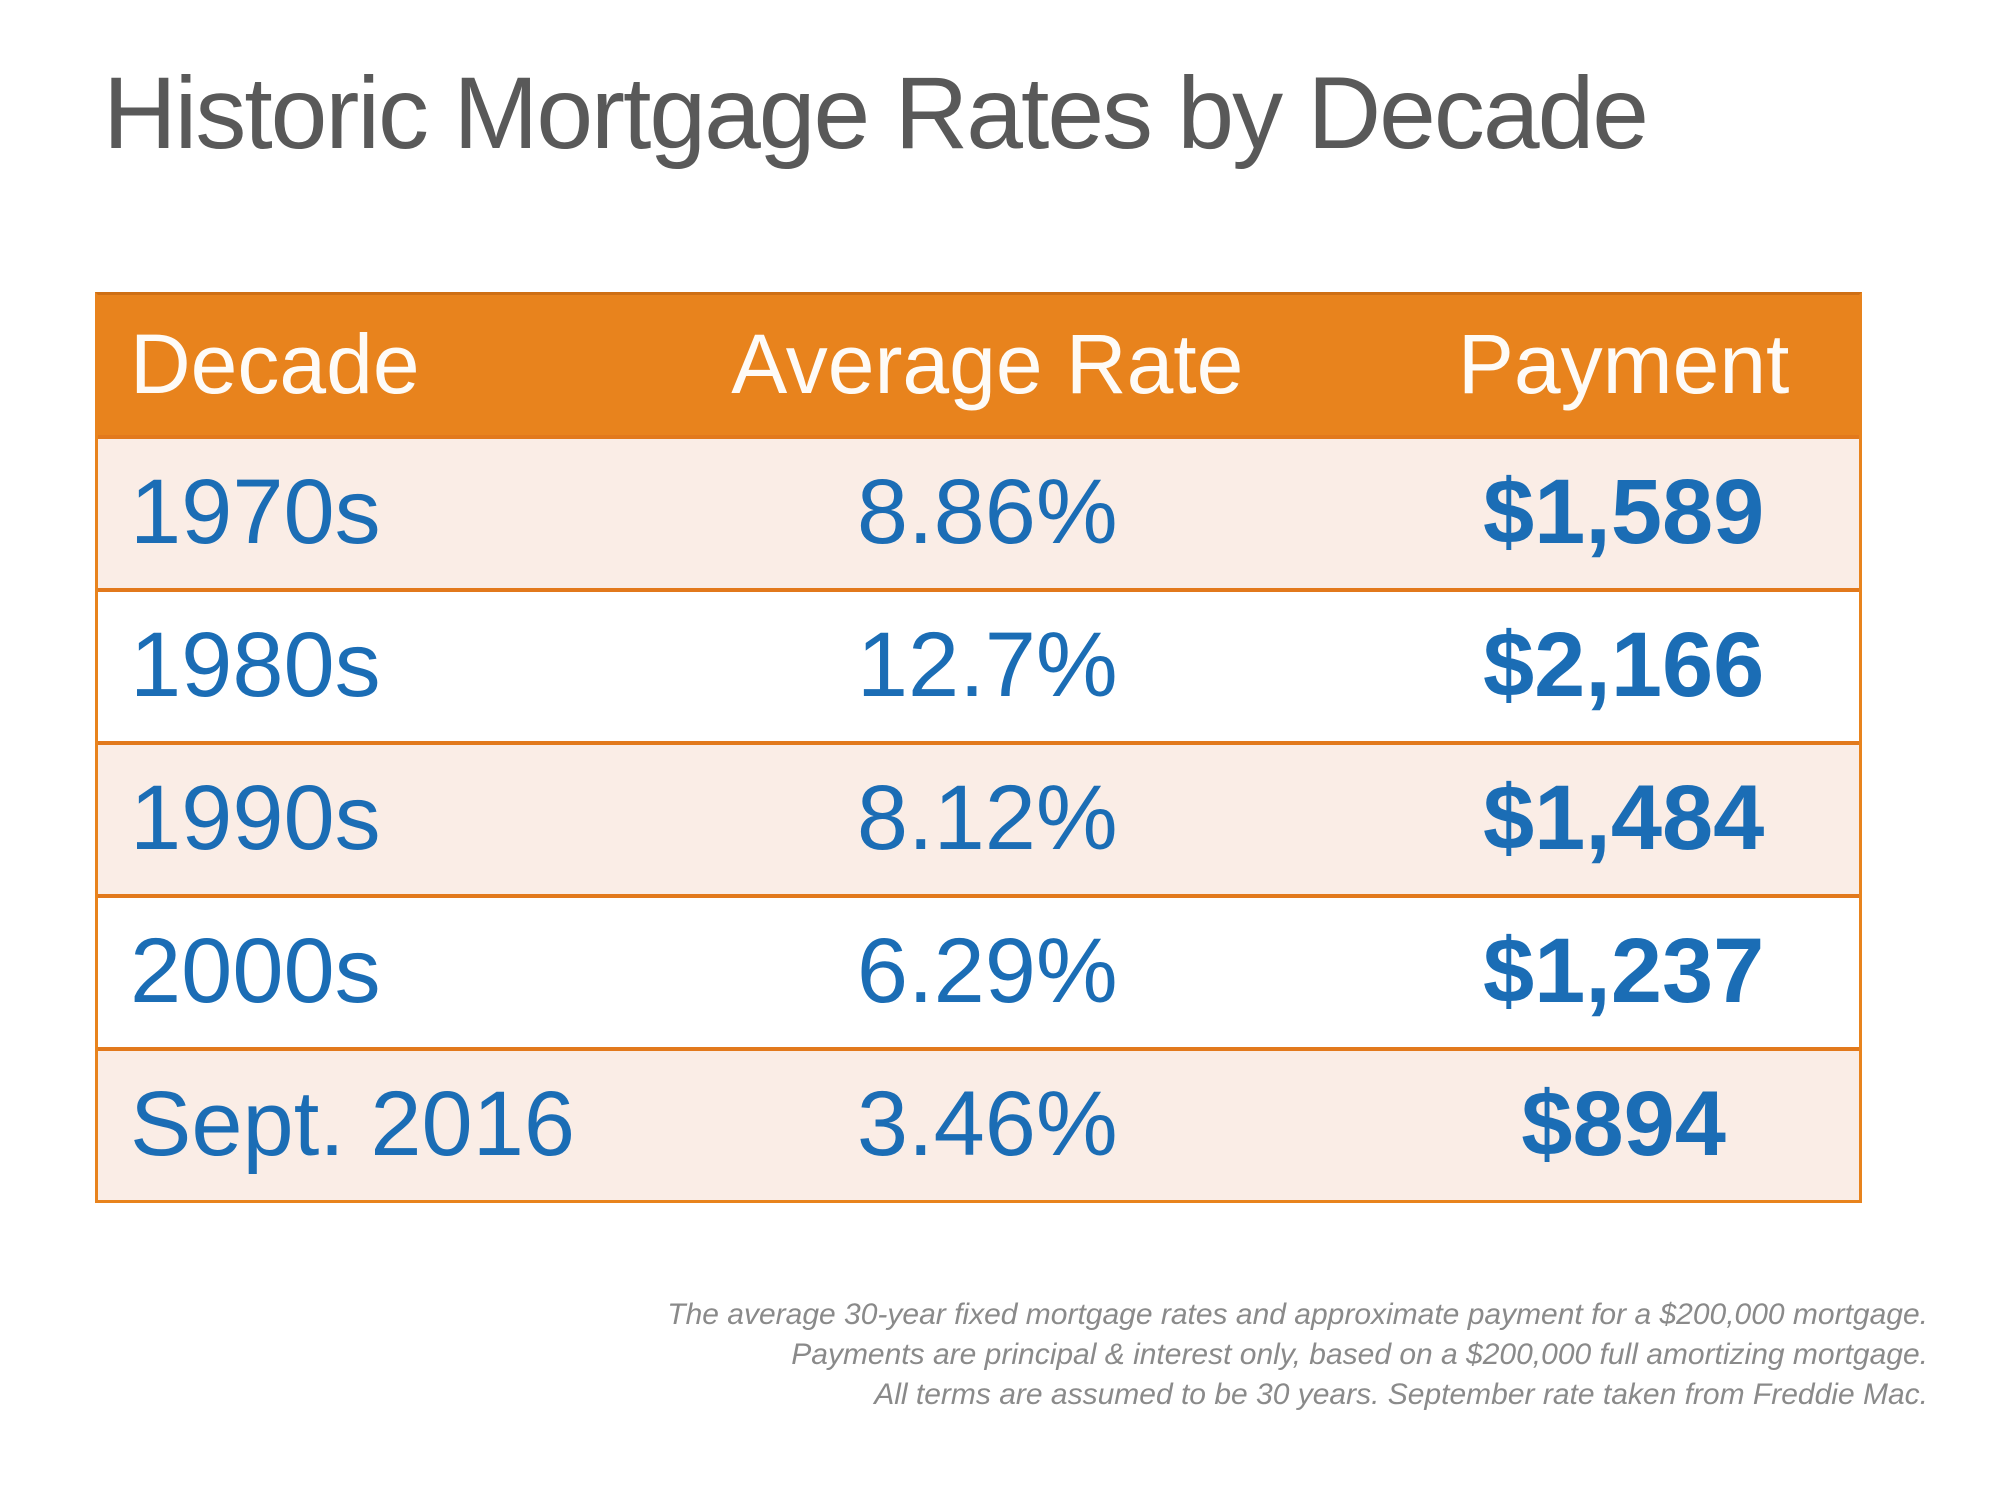  Describe the element at coordinates (987, 512) in the screenshot. I see `cell-average-rate: 8.86%` at that location.